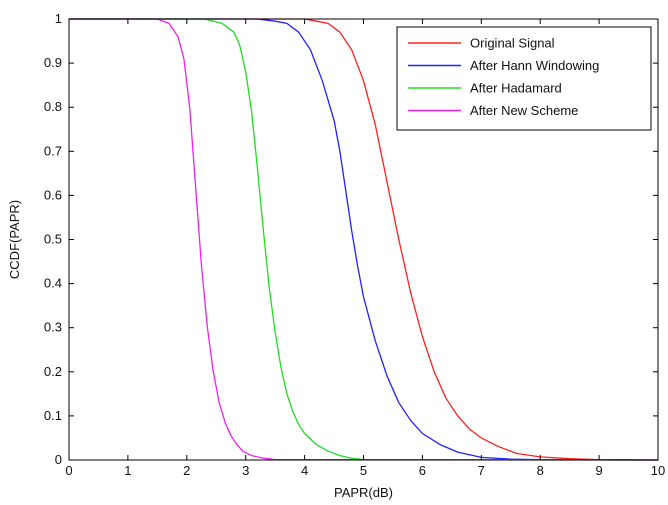 This screenshot has height=505, width=668. I want to click on legend-box, so click(524, 78).